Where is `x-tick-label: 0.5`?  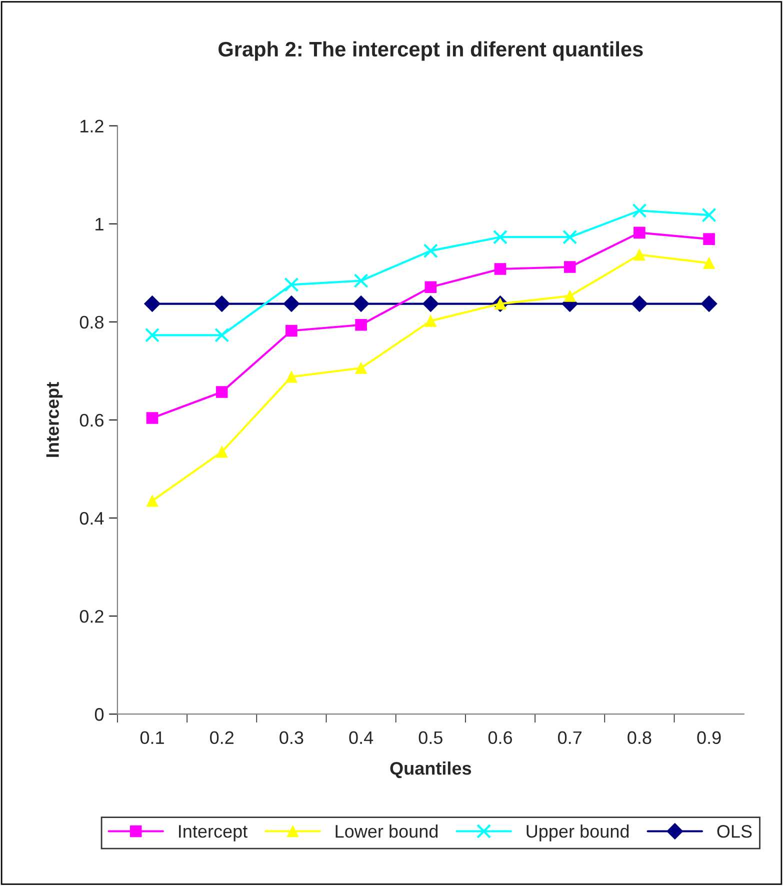
x-tick-label: 0.5 is located at coordinates (430, 737).